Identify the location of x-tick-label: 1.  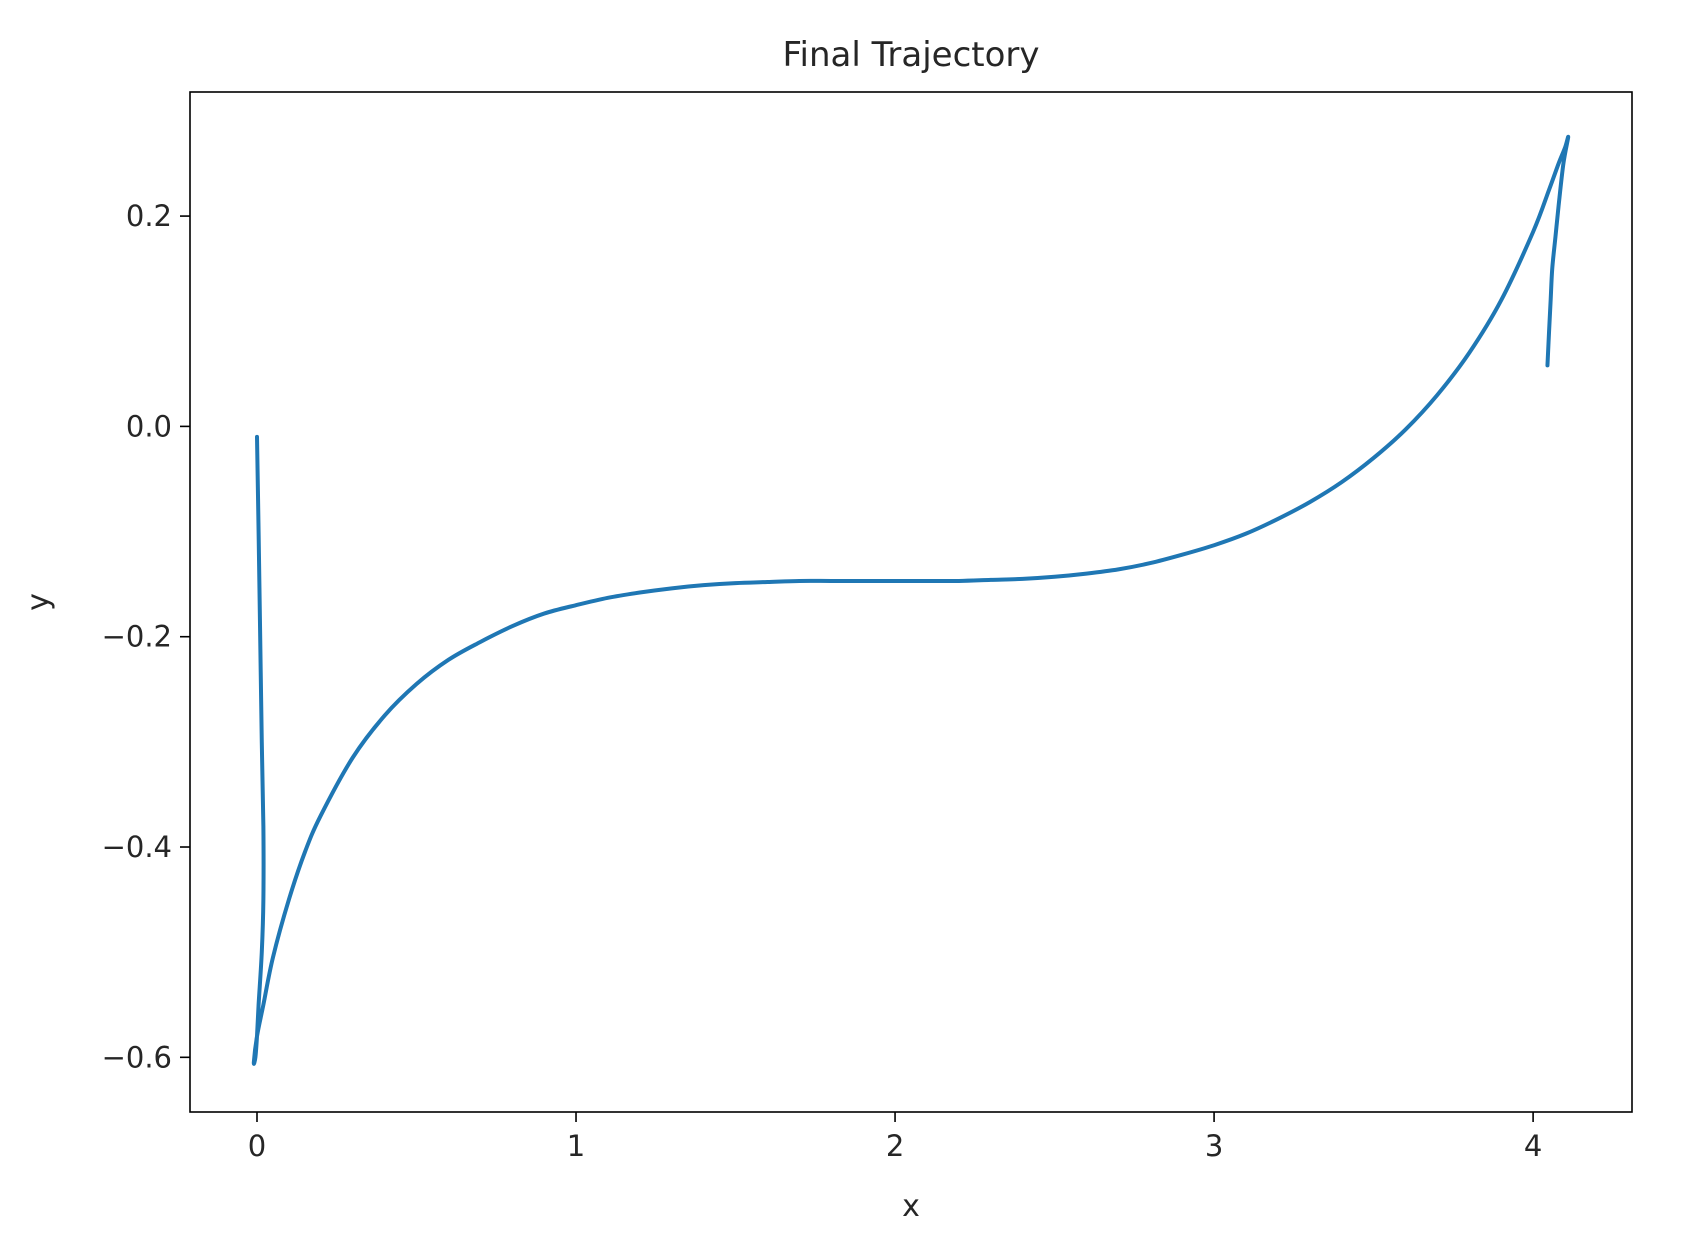
(576, 1146).